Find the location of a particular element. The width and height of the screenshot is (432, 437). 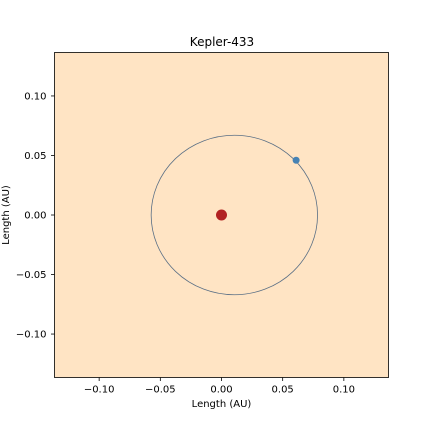

x-tick-label: 0.10 is located at coordinates (344, 390).